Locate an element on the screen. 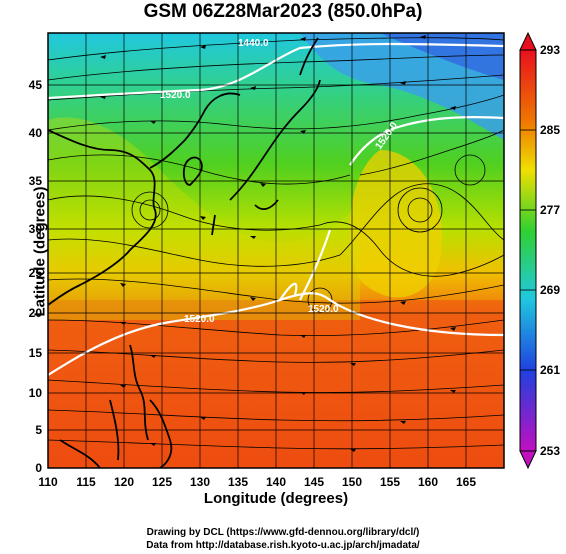 The height and width of the screenshot is (554, 566). lat-tick: 30 is located at coordinates (36, 229).